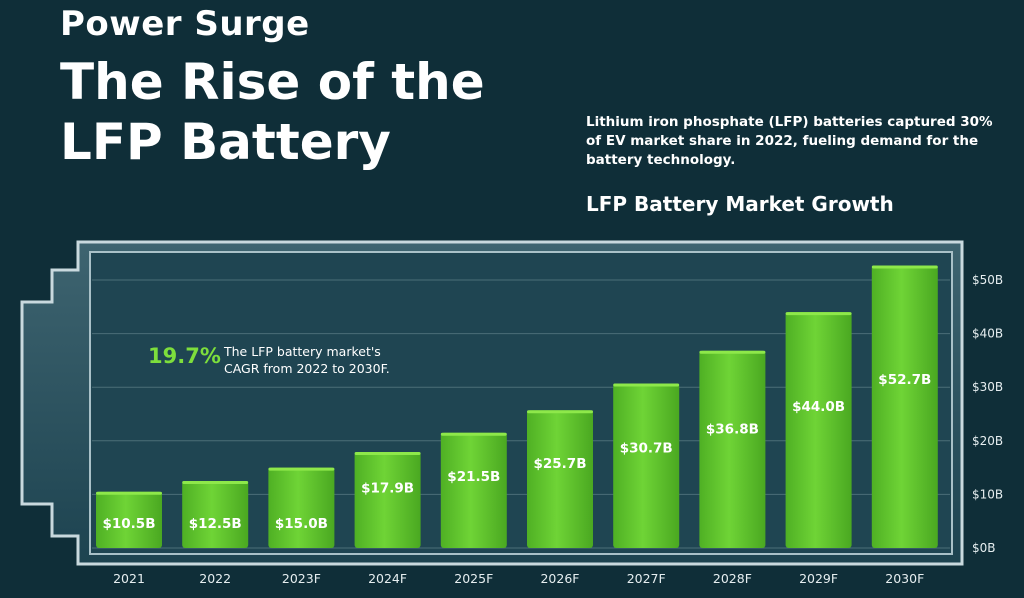  Describe the element at coordinates (987, 441) in the screenshot. I see `y-tick-label: $20B` at that location.